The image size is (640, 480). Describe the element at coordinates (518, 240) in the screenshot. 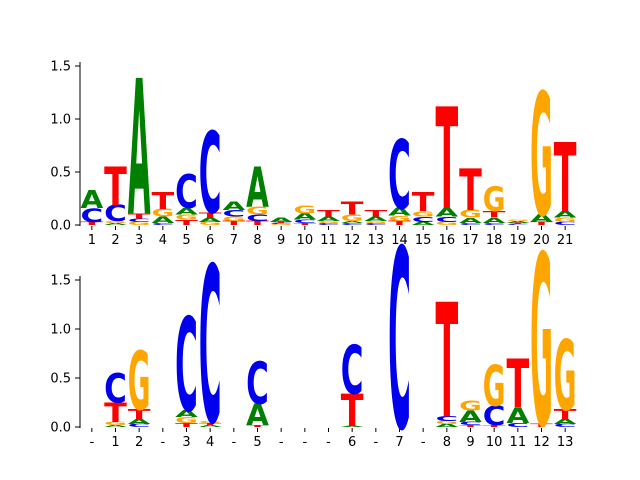

I see `x-tick-label: 19` at that location.